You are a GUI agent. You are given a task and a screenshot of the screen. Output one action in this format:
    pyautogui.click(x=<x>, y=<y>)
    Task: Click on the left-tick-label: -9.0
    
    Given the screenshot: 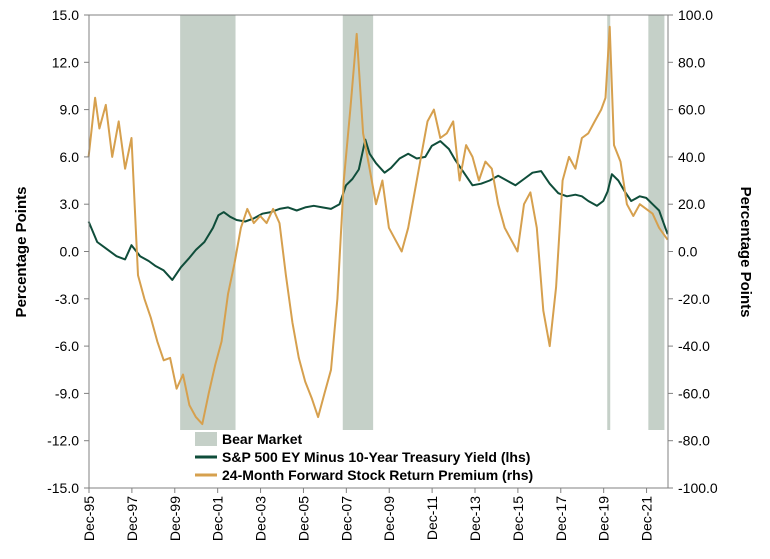 What is the action you would take?
    pyautogui.click(x=67, y=393)
    